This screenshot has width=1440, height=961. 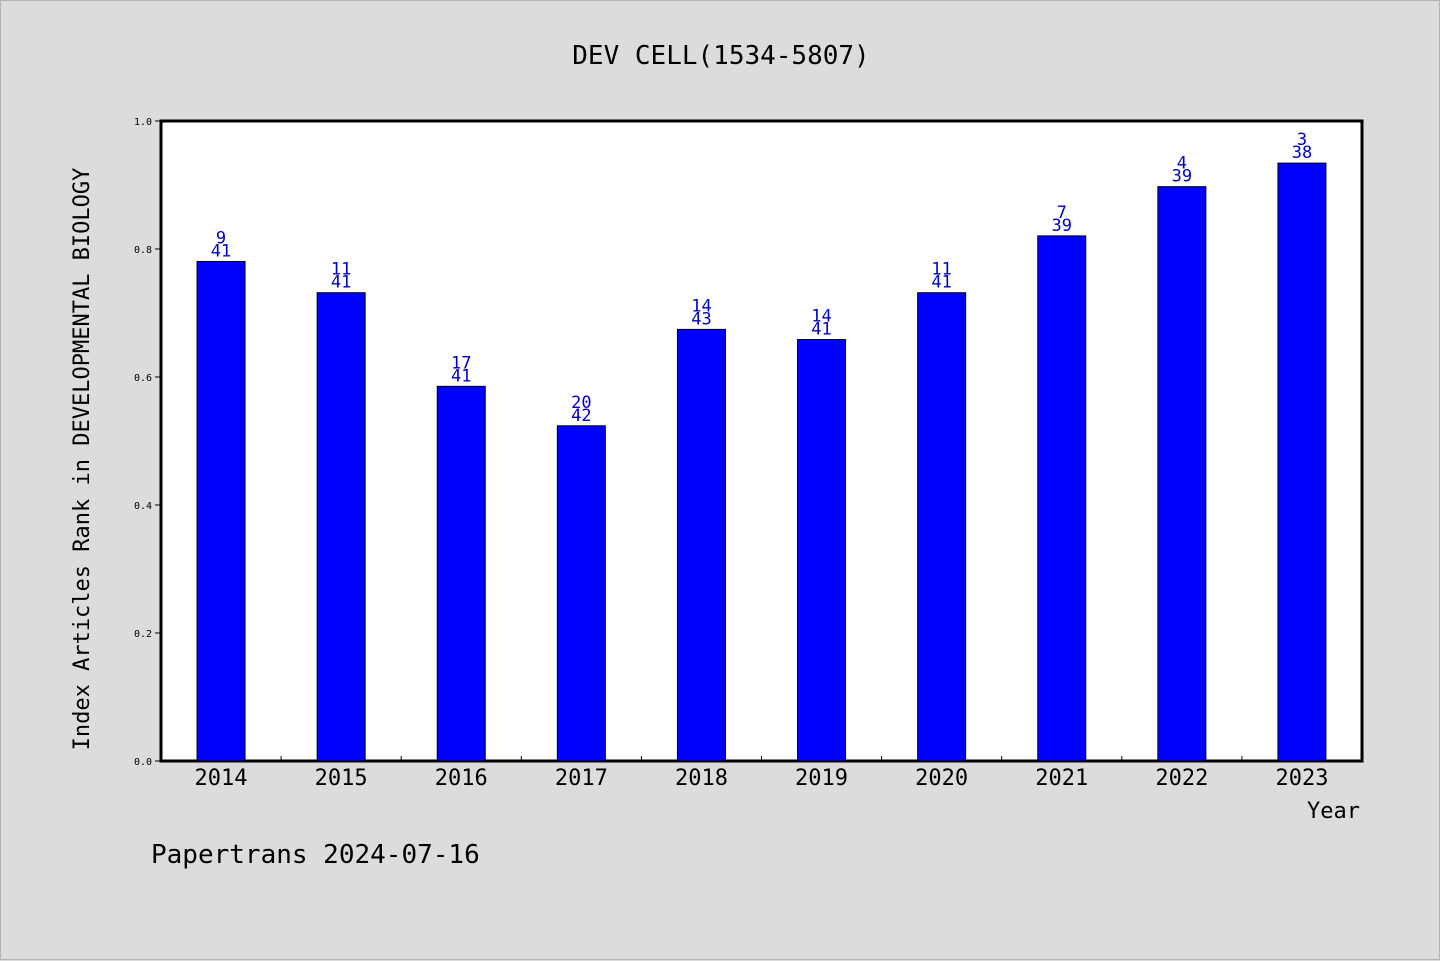 I want to click on footer-credit: Papertrans 2024-07-16, so click(x=315, y=855).